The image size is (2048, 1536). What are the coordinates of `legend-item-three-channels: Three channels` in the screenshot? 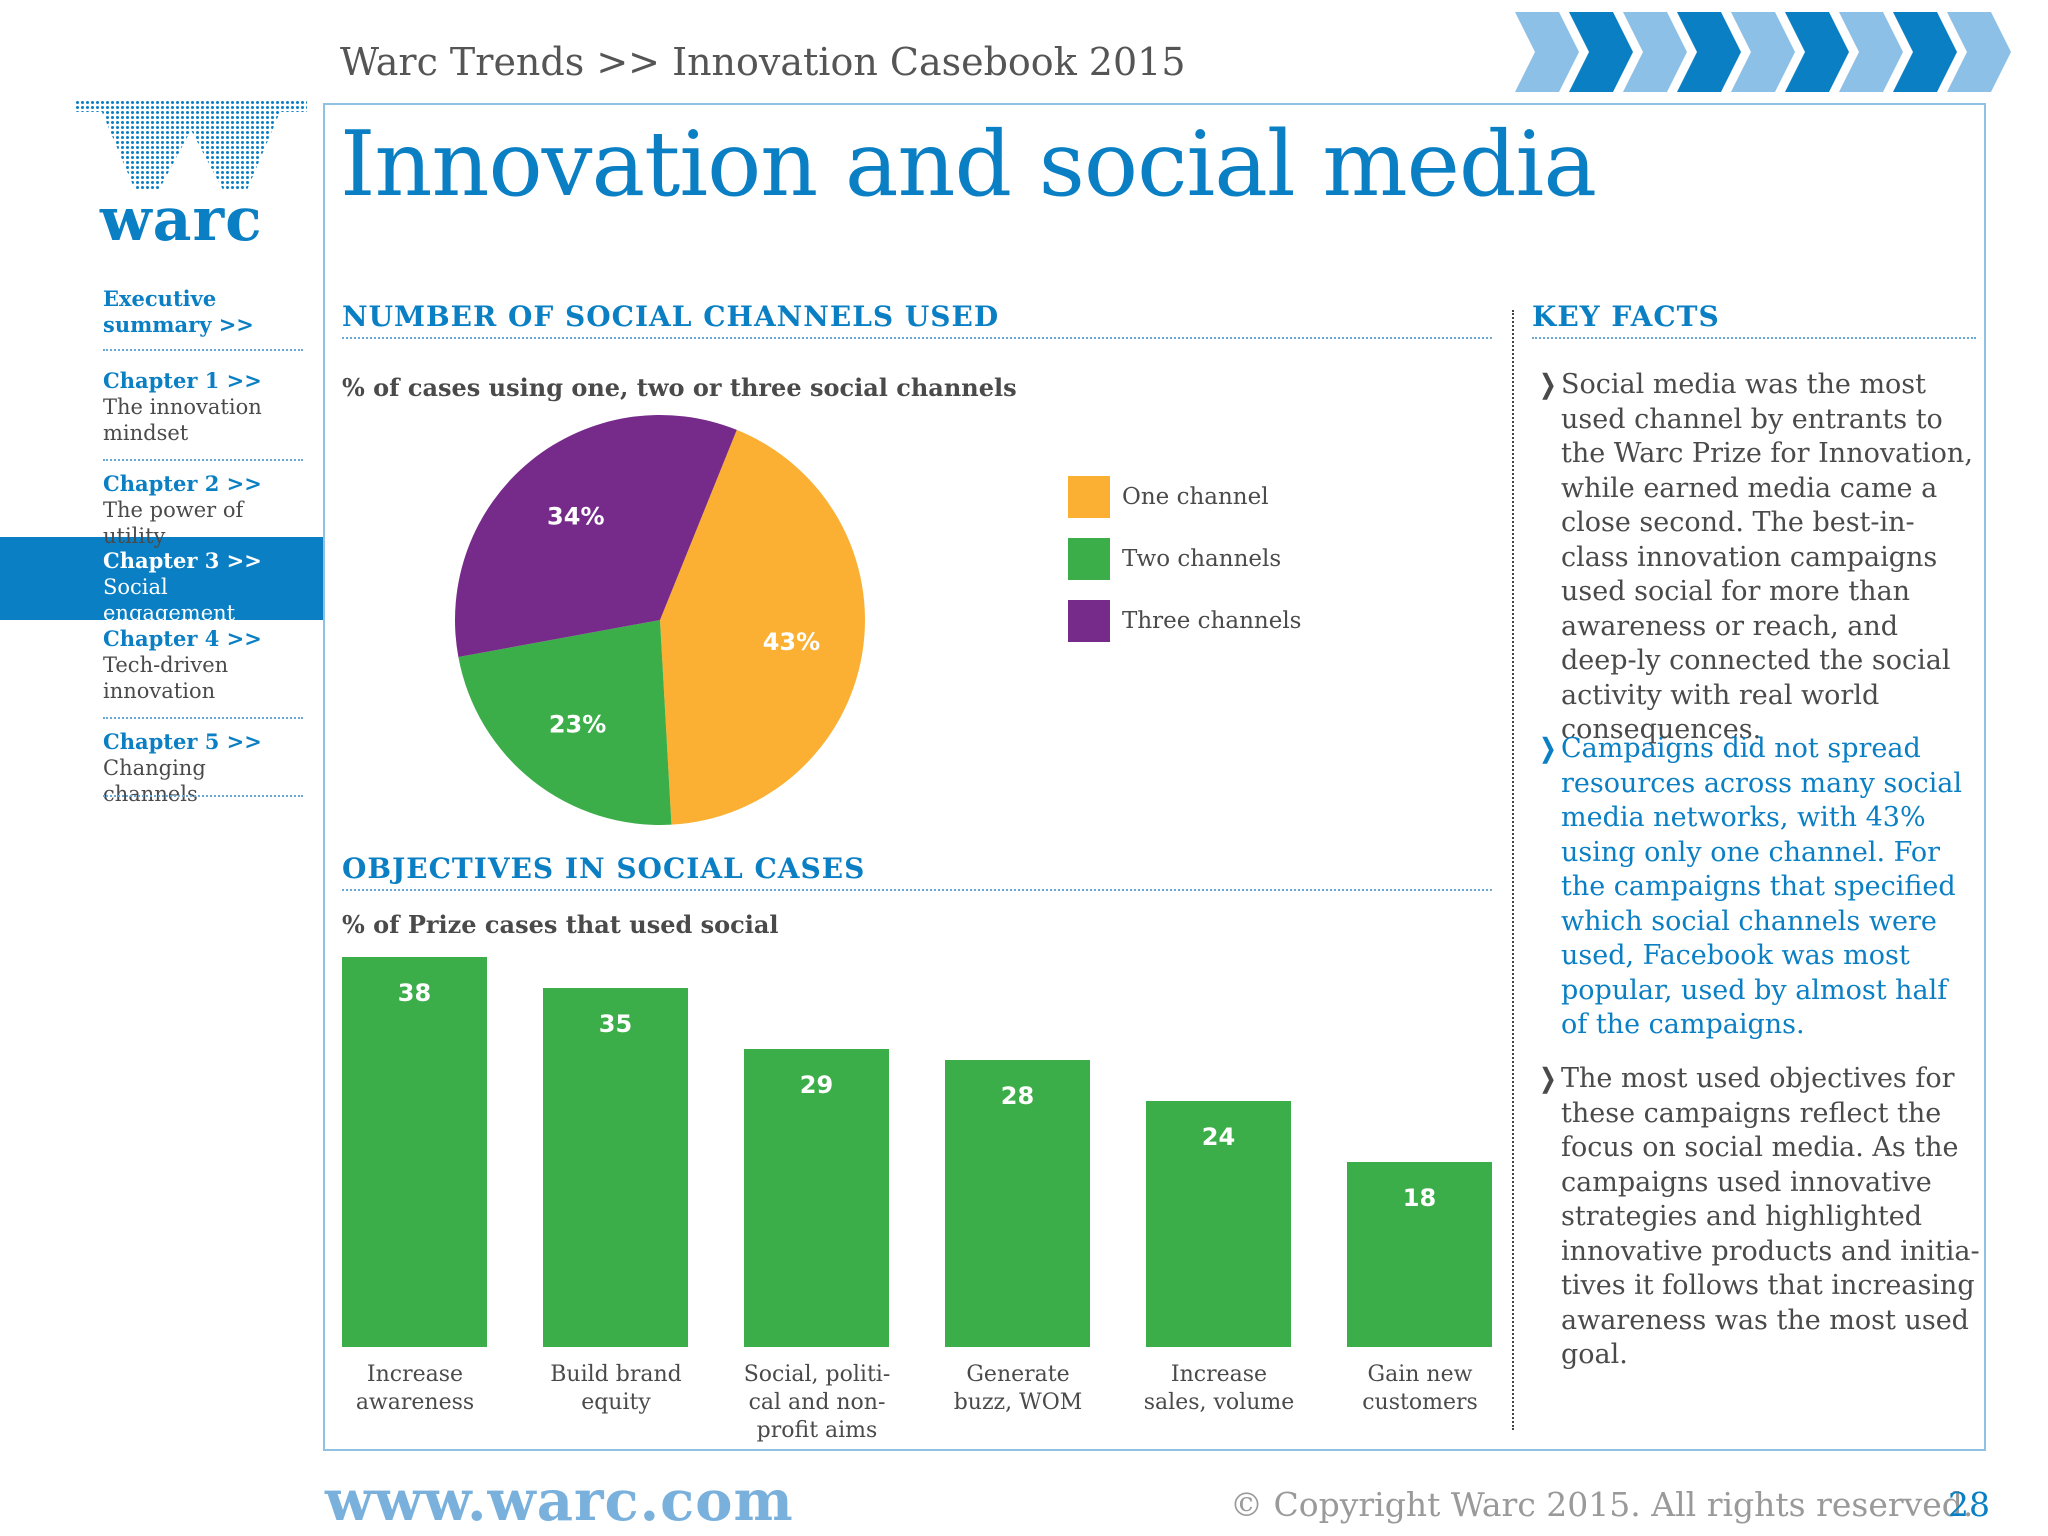 It's located at (1248, 622).